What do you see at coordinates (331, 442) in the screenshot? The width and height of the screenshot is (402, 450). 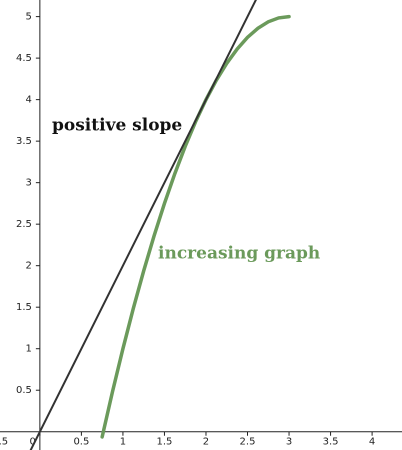 I see `x-tick-label: 3.5` at bounding box center [331, 442].